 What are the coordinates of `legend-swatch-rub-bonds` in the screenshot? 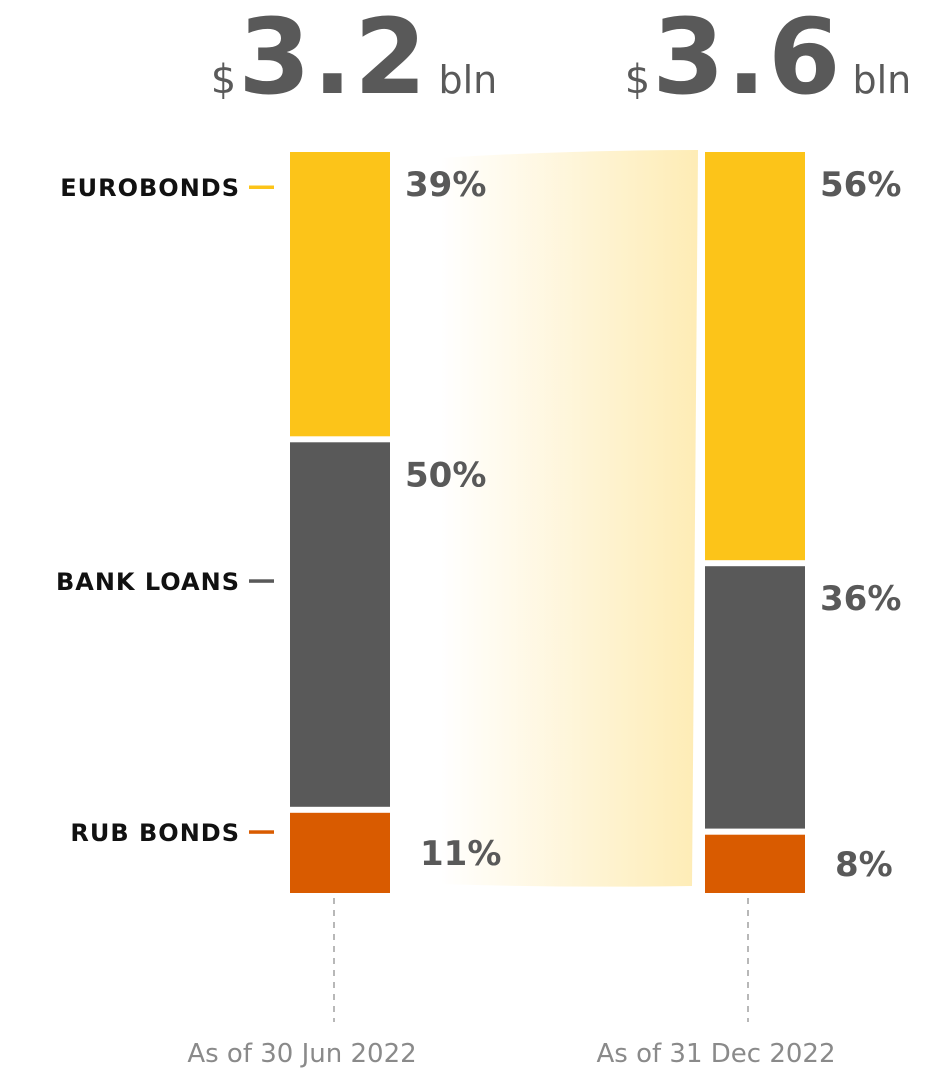 It's located at (261, 832).